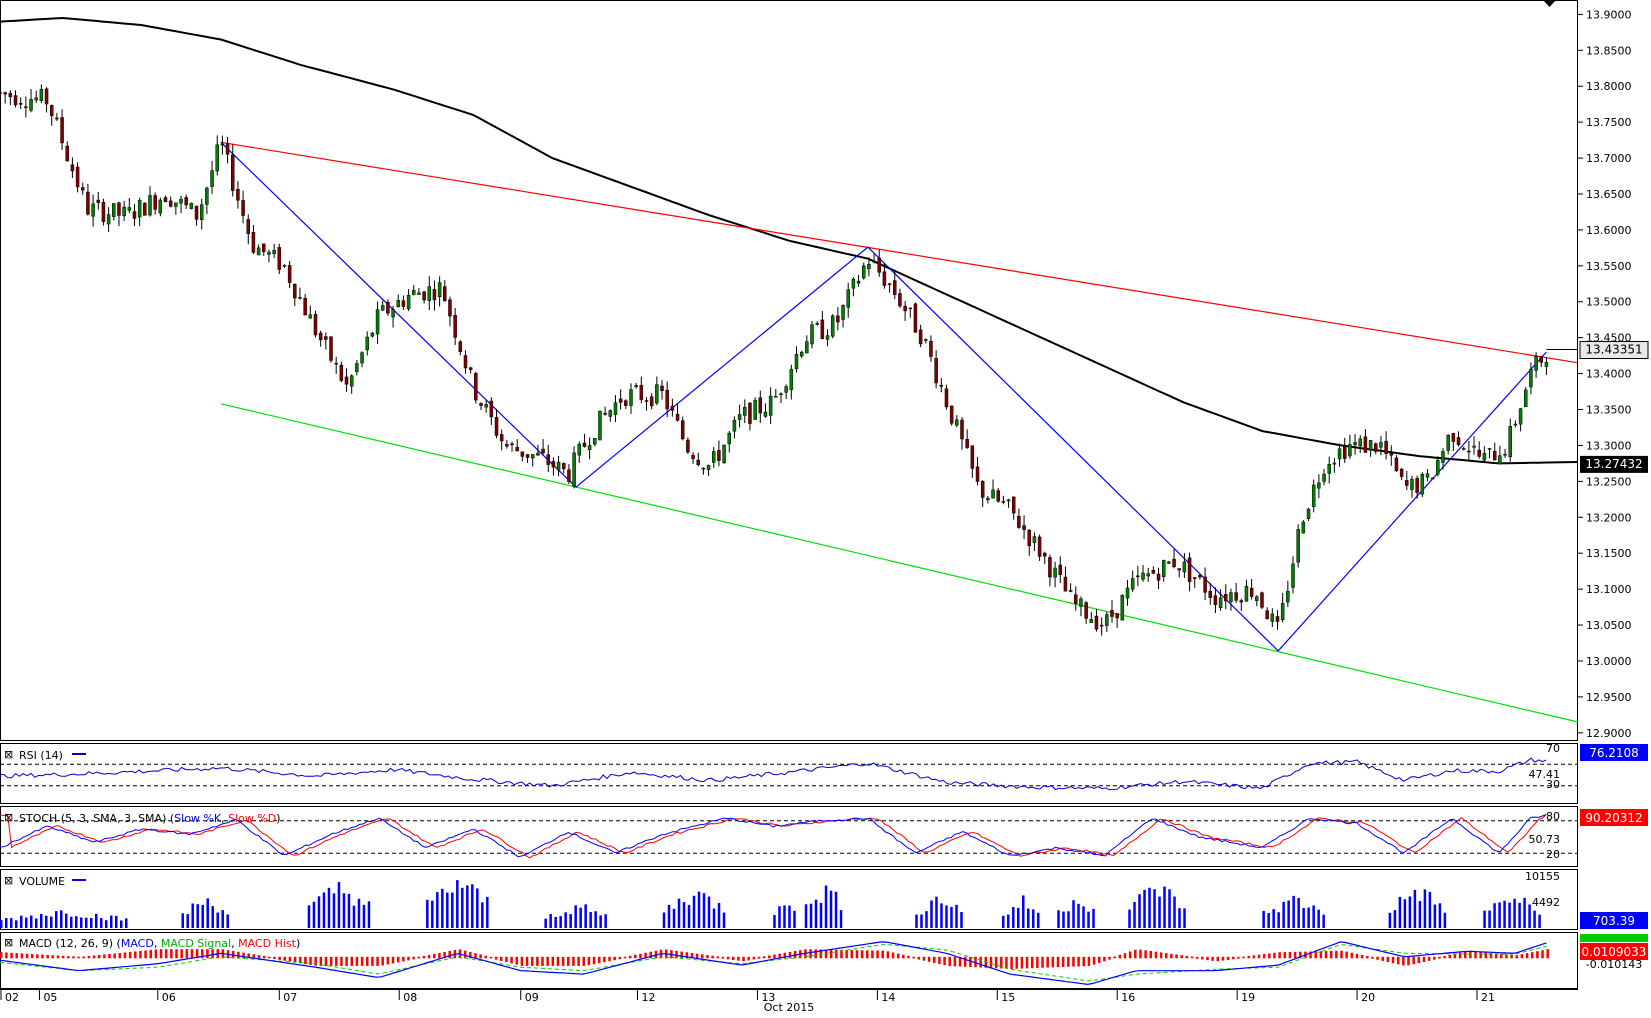  What do you see at coordinates (1609, 481) in the screenshot?
I see `price-tick-label: 13.2500` at bounding box center [1609, 481].